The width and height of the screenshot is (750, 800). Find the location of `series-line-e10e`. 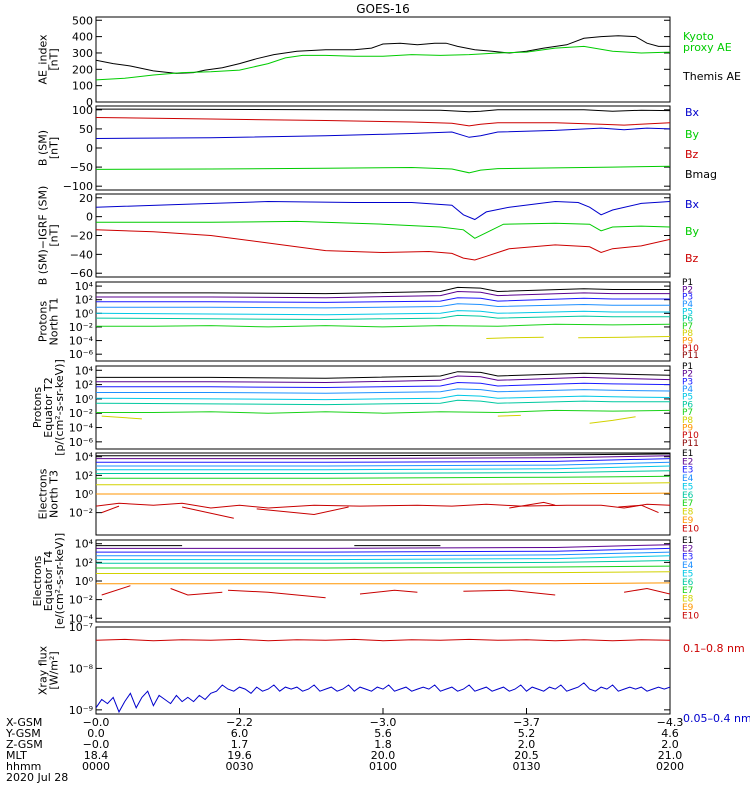

series-line-e10e is located at coordinates (509, 592).